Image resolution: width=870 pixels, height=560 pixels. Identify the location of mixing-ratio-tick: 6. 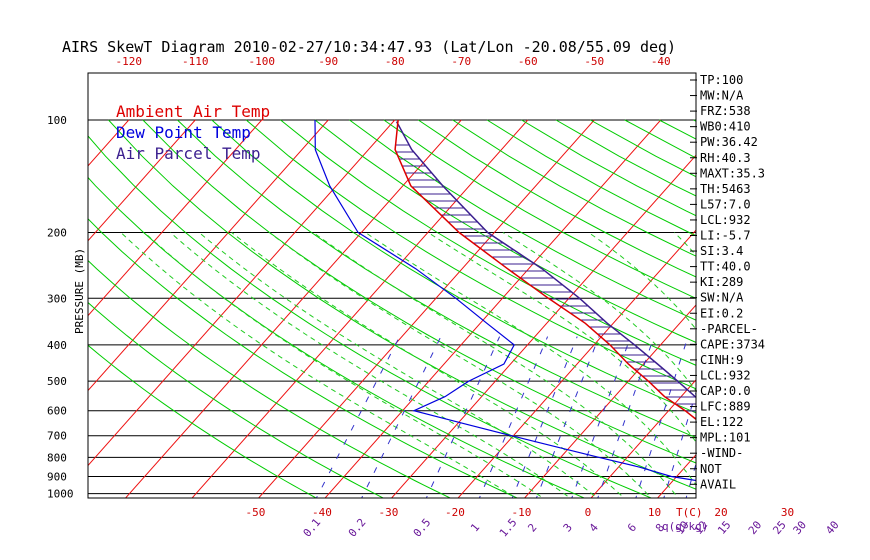
(632, 527).